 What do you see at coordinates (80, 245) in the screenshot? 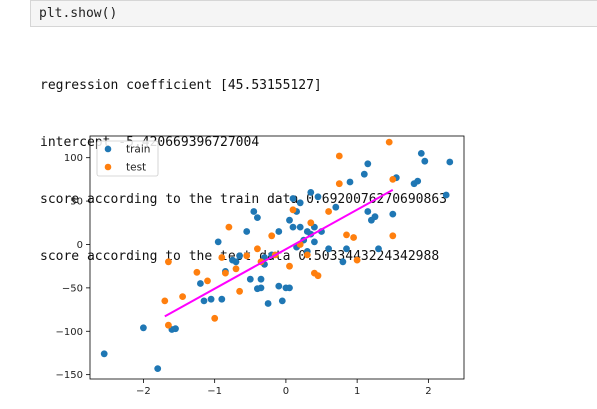
I see `y-tick-label: 0` at bounding box center [80, 245].